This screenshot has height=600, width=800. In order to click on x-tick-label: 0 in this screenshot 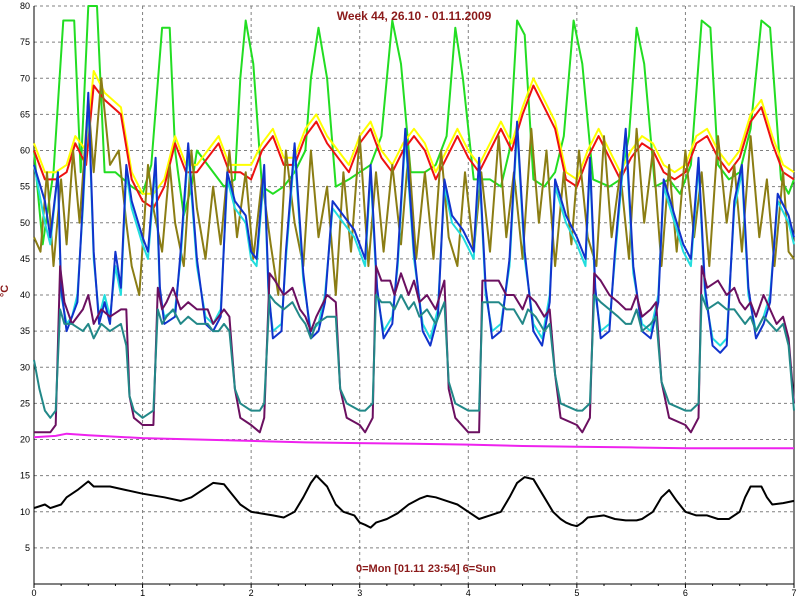, I will do `click(33, 593)`.